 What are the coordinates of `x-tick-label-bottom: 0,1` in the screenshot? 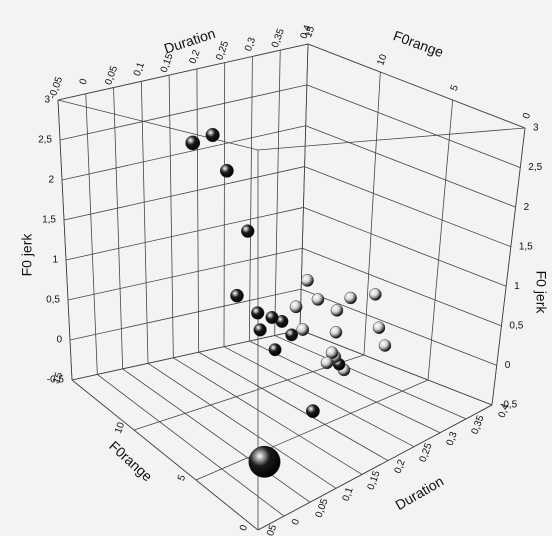 It's located at (348, 494).